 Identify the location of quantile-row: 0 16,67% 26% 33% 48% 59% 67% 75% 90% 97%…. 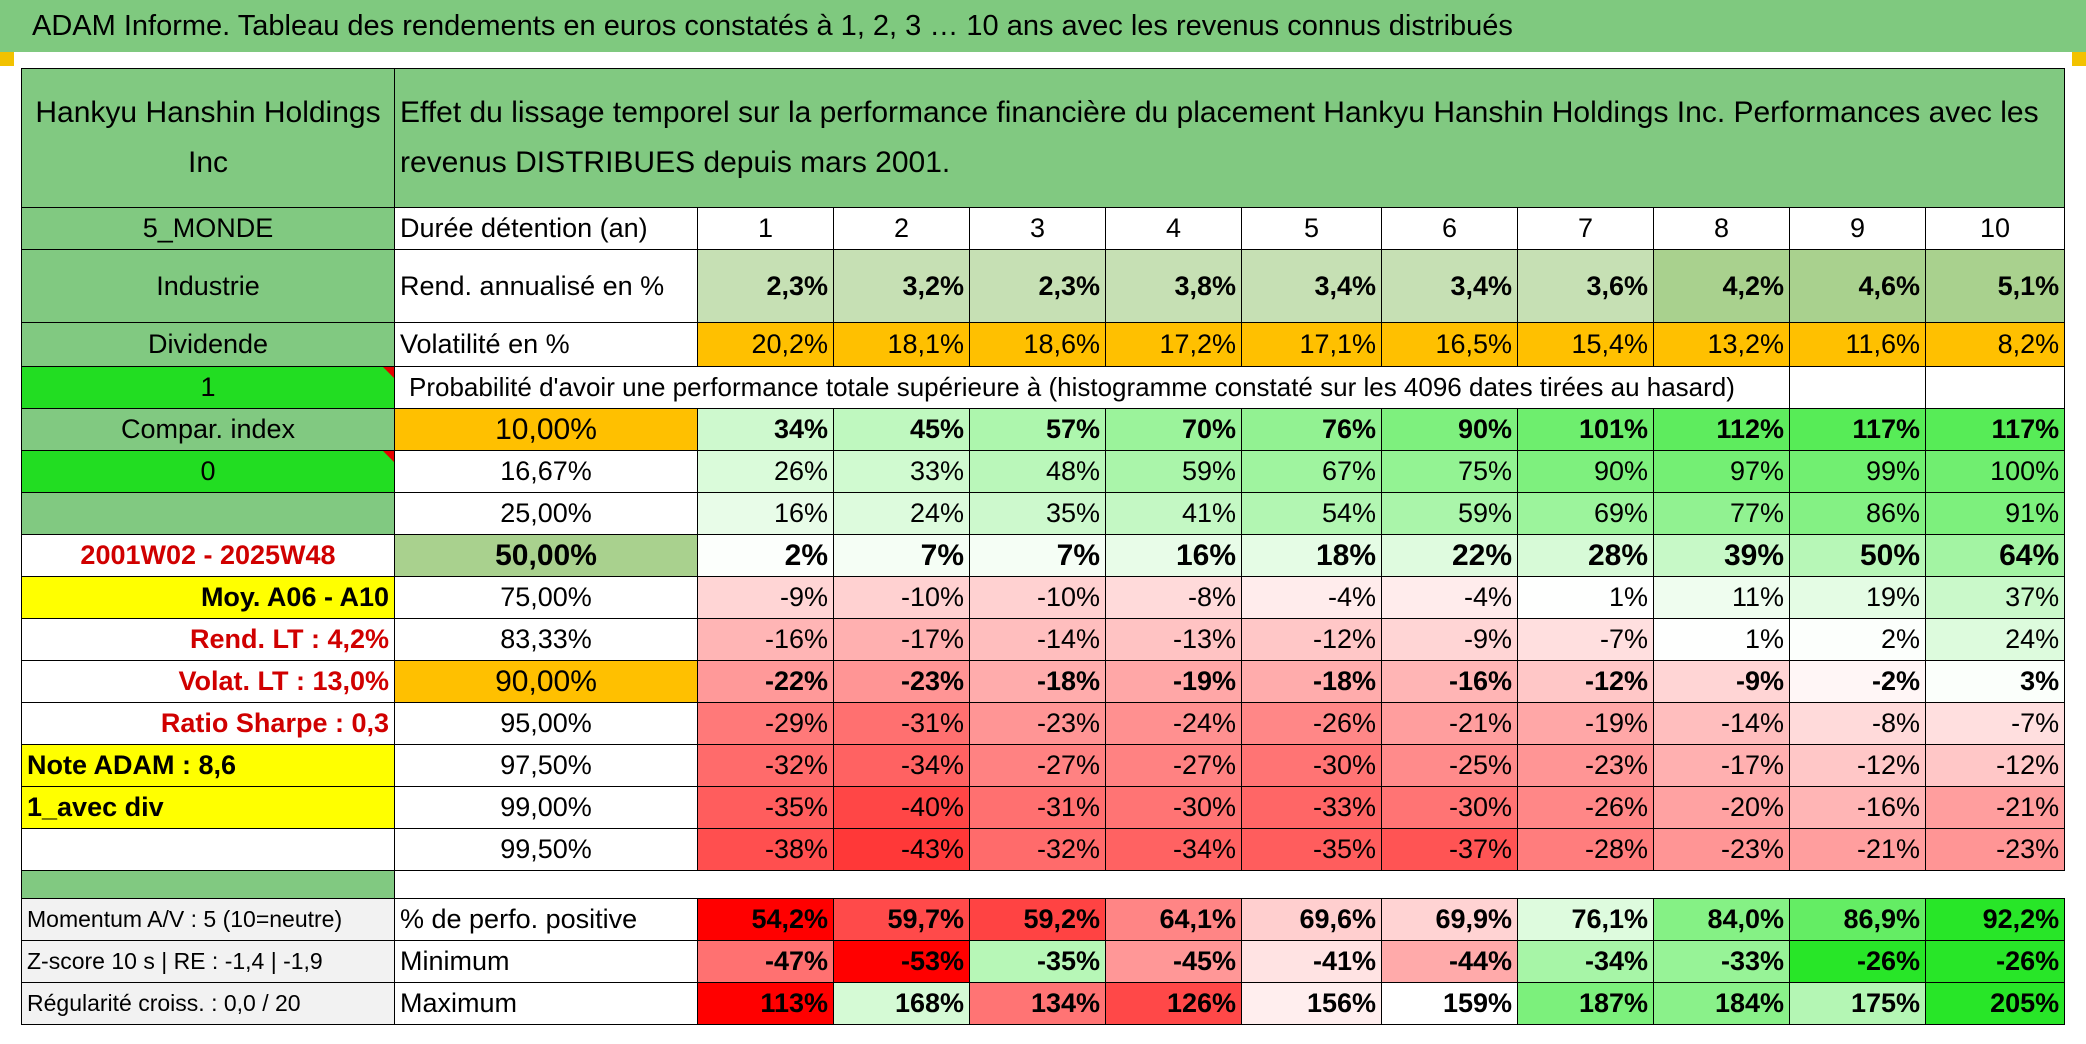
(1043, 471).